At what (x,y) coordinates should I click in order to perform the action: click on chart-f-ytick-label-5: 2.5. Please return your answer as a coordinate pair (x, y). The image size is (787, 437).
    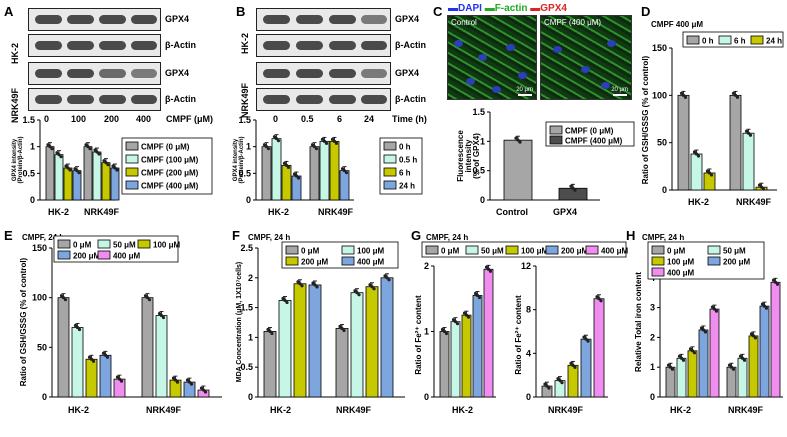
    Looking at the image, I should click on (246, 248).